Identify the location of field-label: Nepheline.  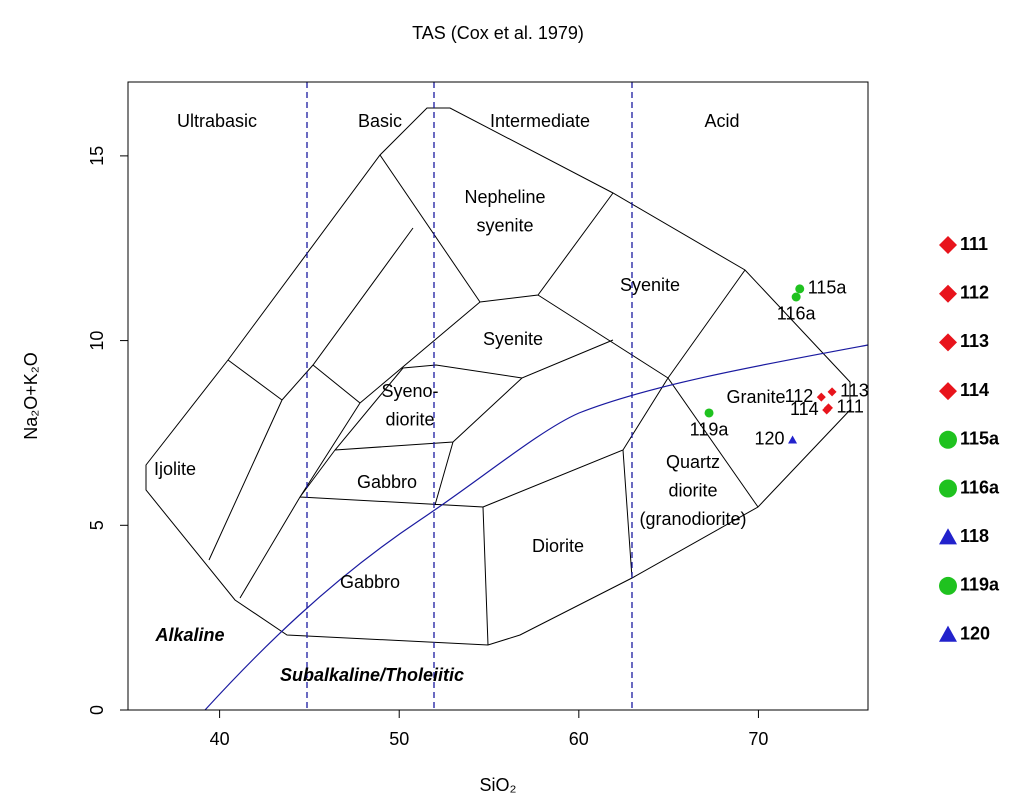
(504, 197).